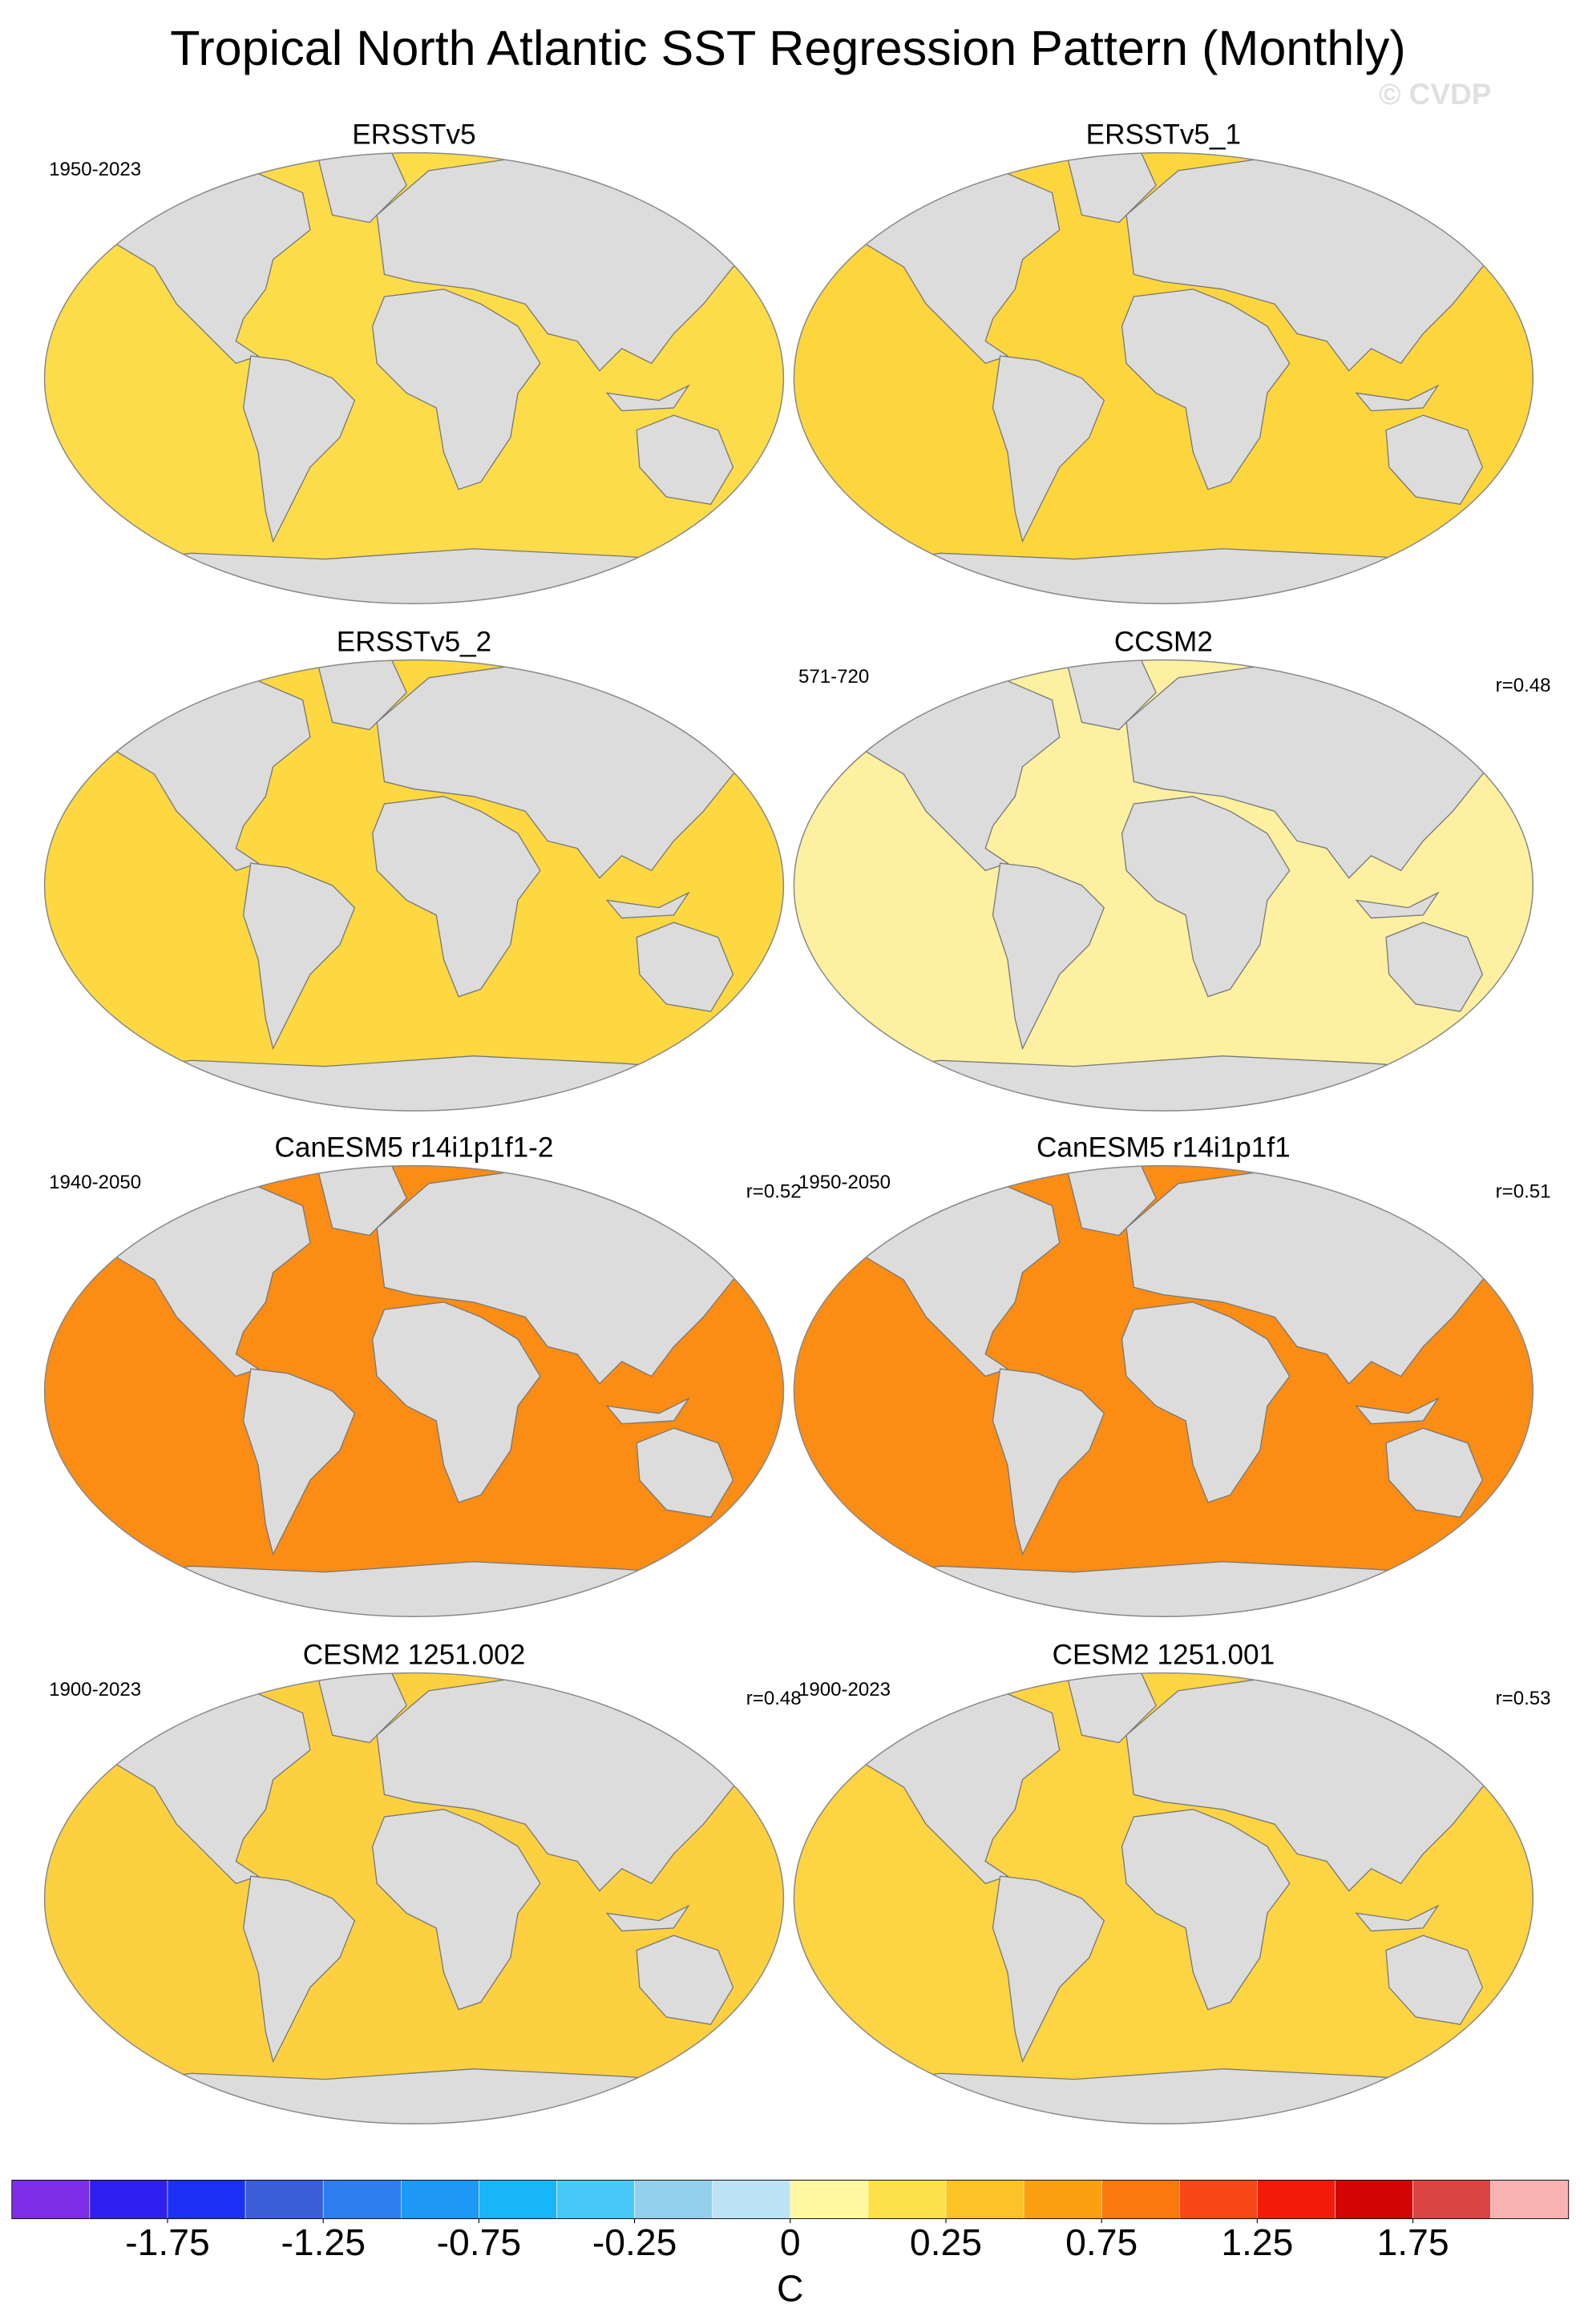 Image resolution: width=1576 pixels, height=2324 pixels. What do you see at coordinates (844, 1182) in the screenshot?
I see `panel-period: 1950-2050` at bounding box center [844, 1182].